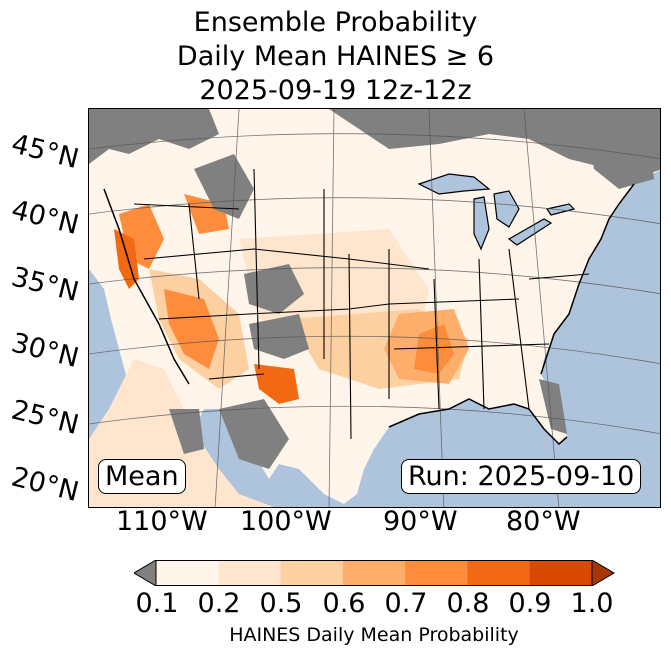 This screenshot has width=671, height=658. Describe the element at coordinates (530, 232) in the screenshot. I see `lake-erie` at that location.